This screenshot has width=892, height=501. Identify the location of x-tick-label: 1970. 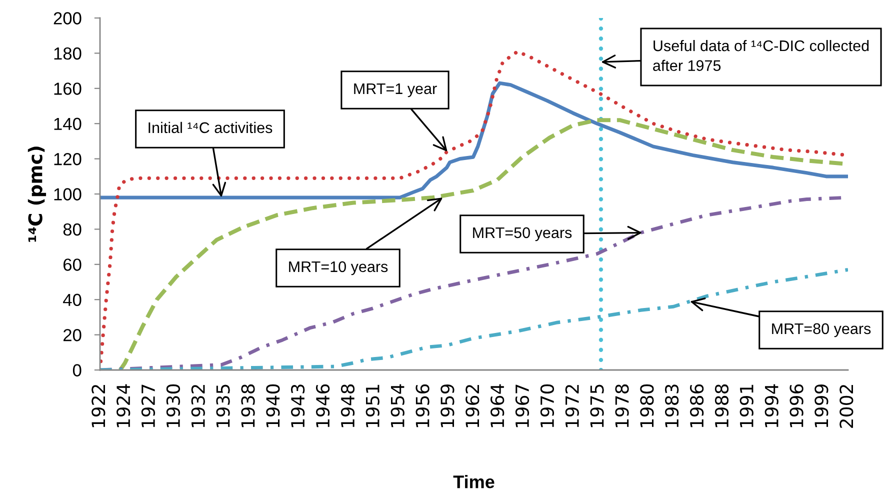
(547, 406).